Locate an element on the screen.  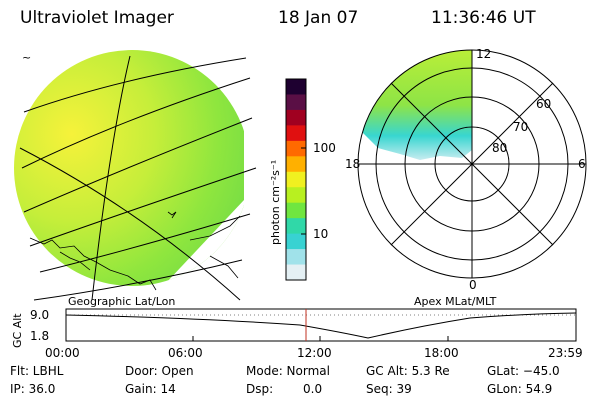
mlt-label-18: 18 is located at coordinates (353, 164).